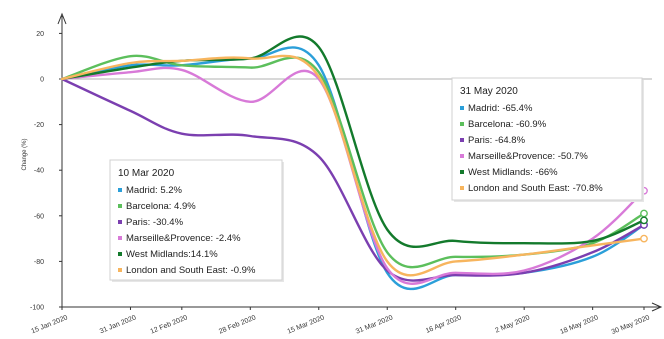 Image resolution: width=664 pixels, height=339 pixels. What do you see at coordinates (644, 238) in the screenshot?
I see `series-end-marker-london-and-south-east` at bounding box center [644, 238].